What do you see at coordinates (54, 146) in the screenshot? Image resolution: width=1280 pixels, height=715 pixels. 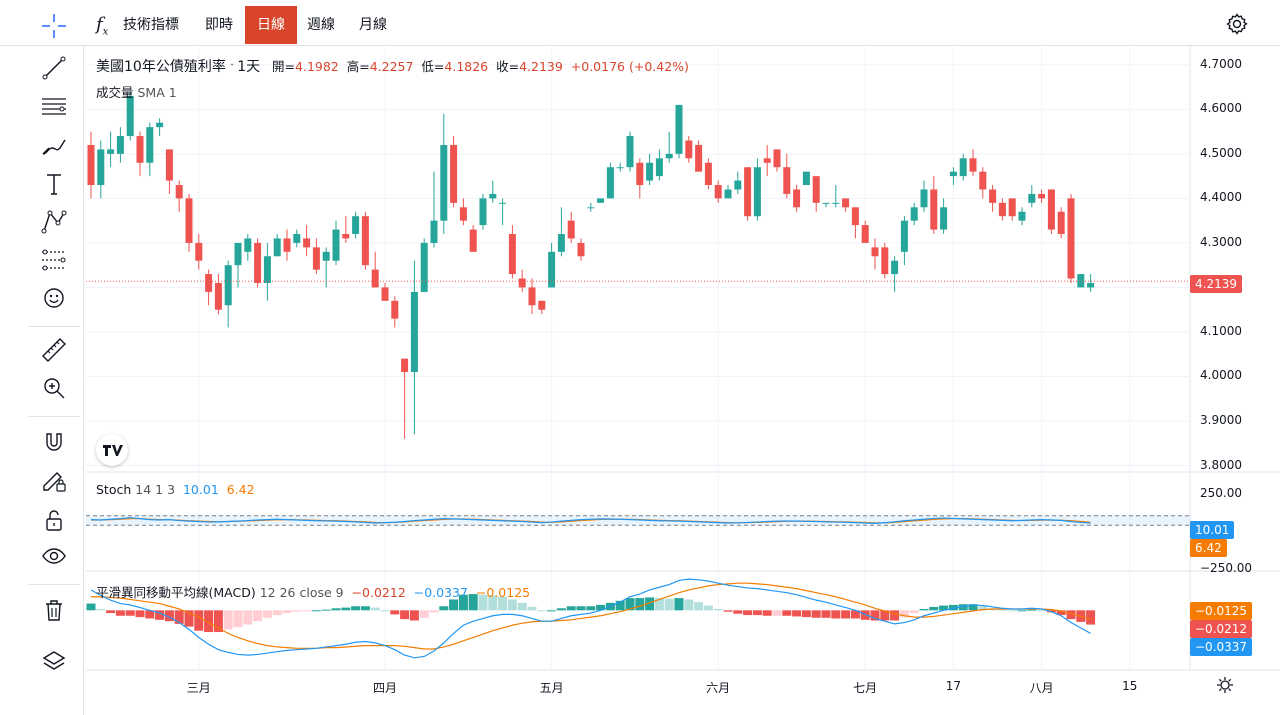 I see `brush-icon` at bounding box center [54, 146].